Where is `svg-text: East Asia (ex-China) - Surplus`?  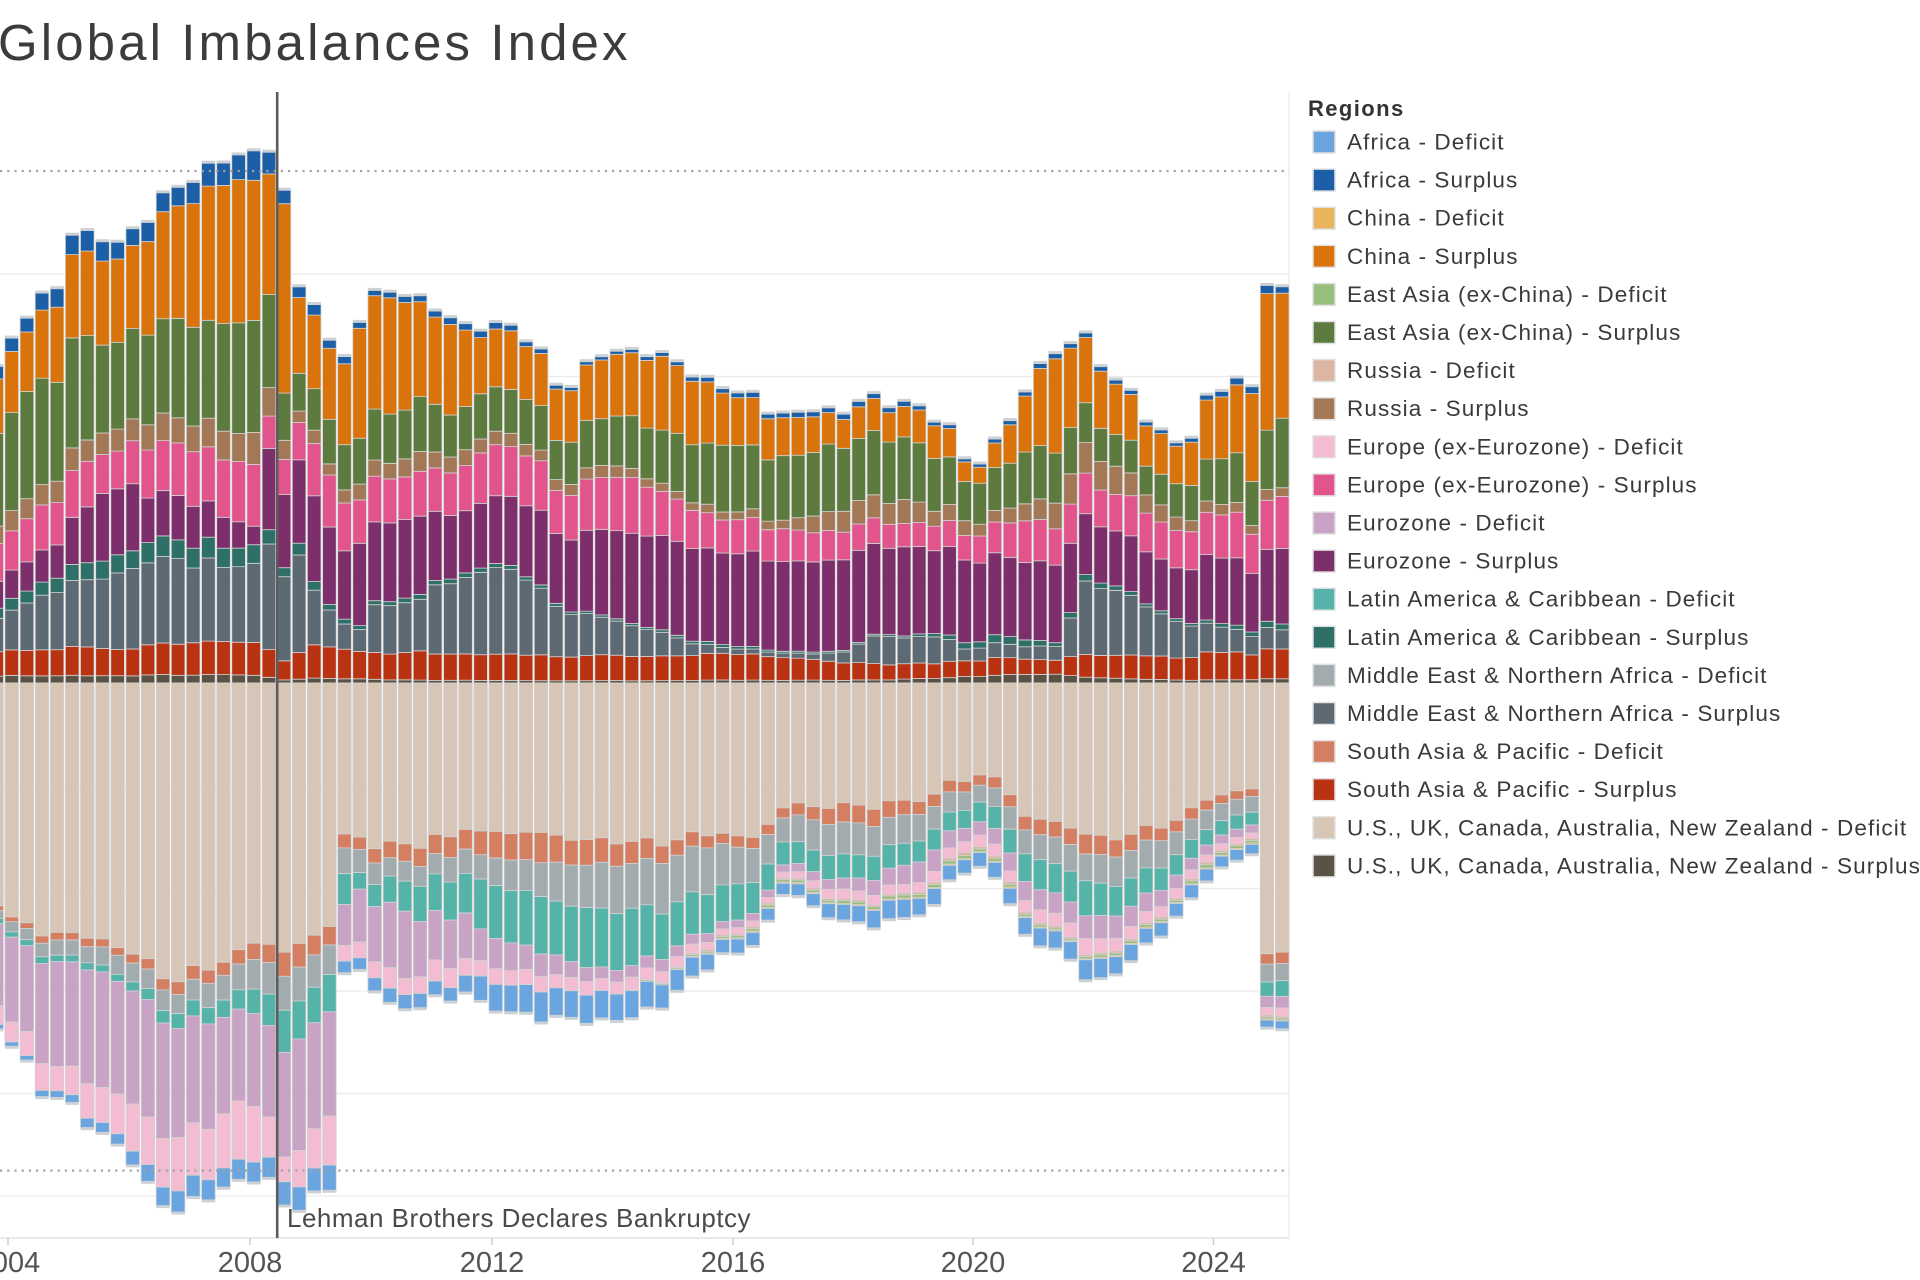
svg-text: East Asia (ex-China) - Surplus is located at coordinates (1514, 332).